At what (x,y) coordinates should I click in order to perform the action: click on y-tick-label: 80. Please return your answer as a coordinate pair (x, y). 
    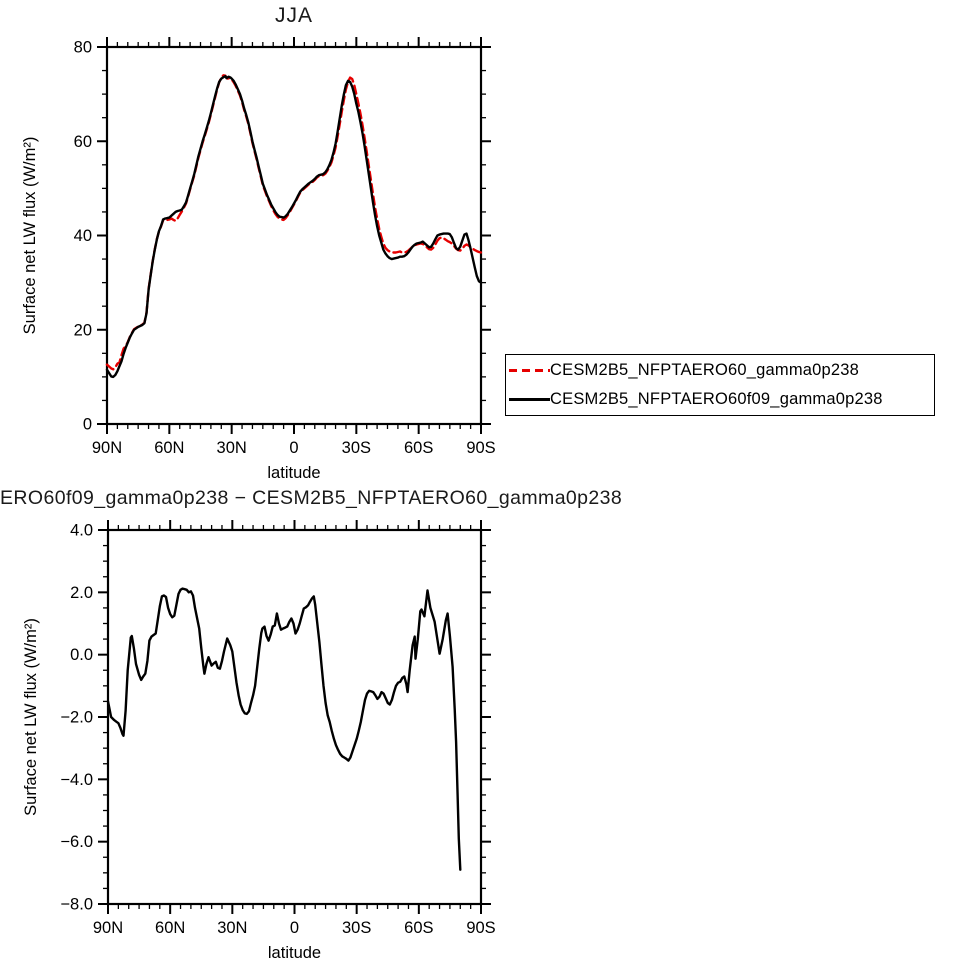
    Looking at the image, I should click on (83, 48).